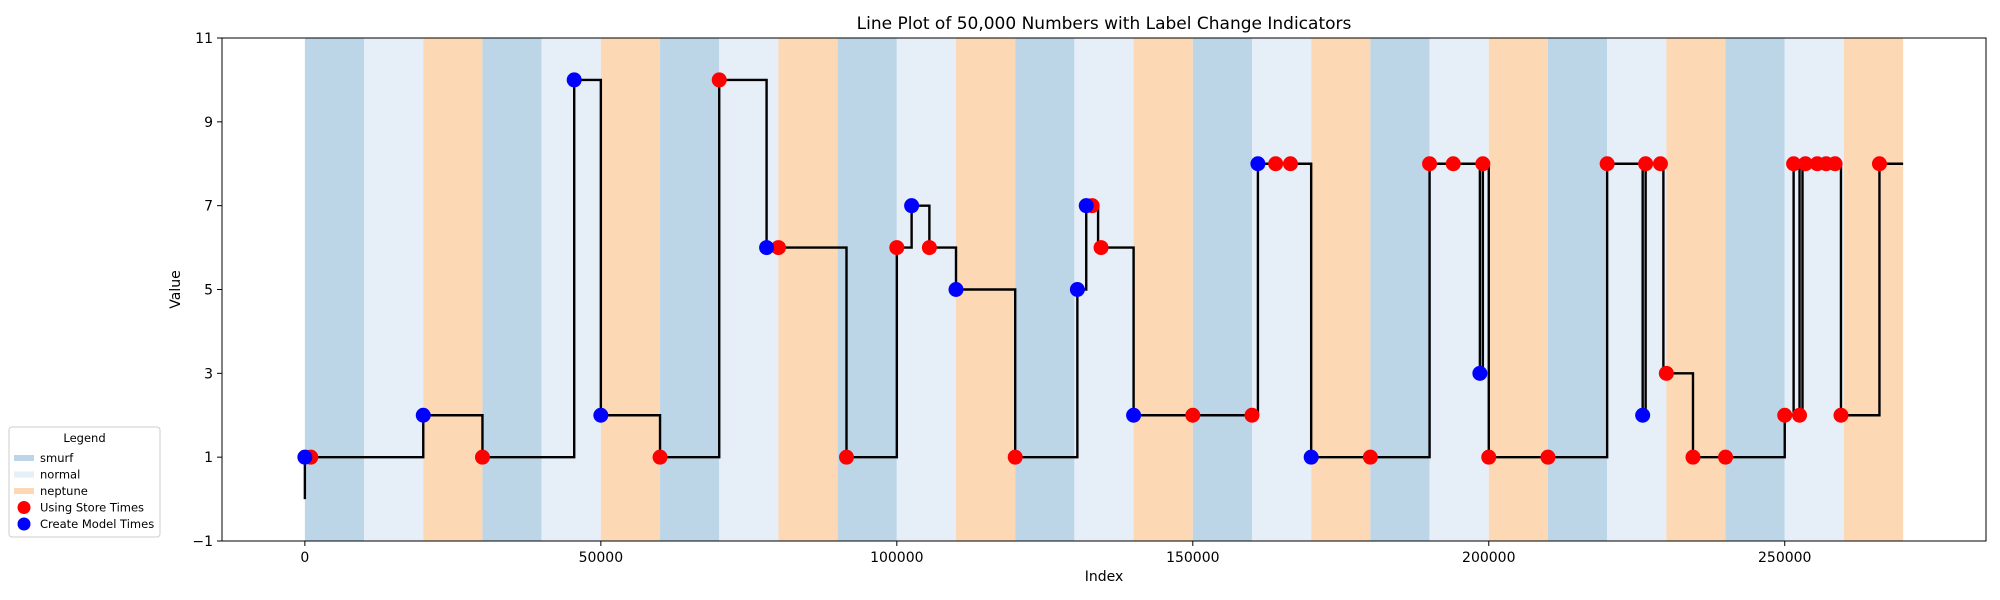  What do you see at coordinates (24, 491) in the screenshot?
I see `legend-swatch-neptune` at bounding box center [24, 491].